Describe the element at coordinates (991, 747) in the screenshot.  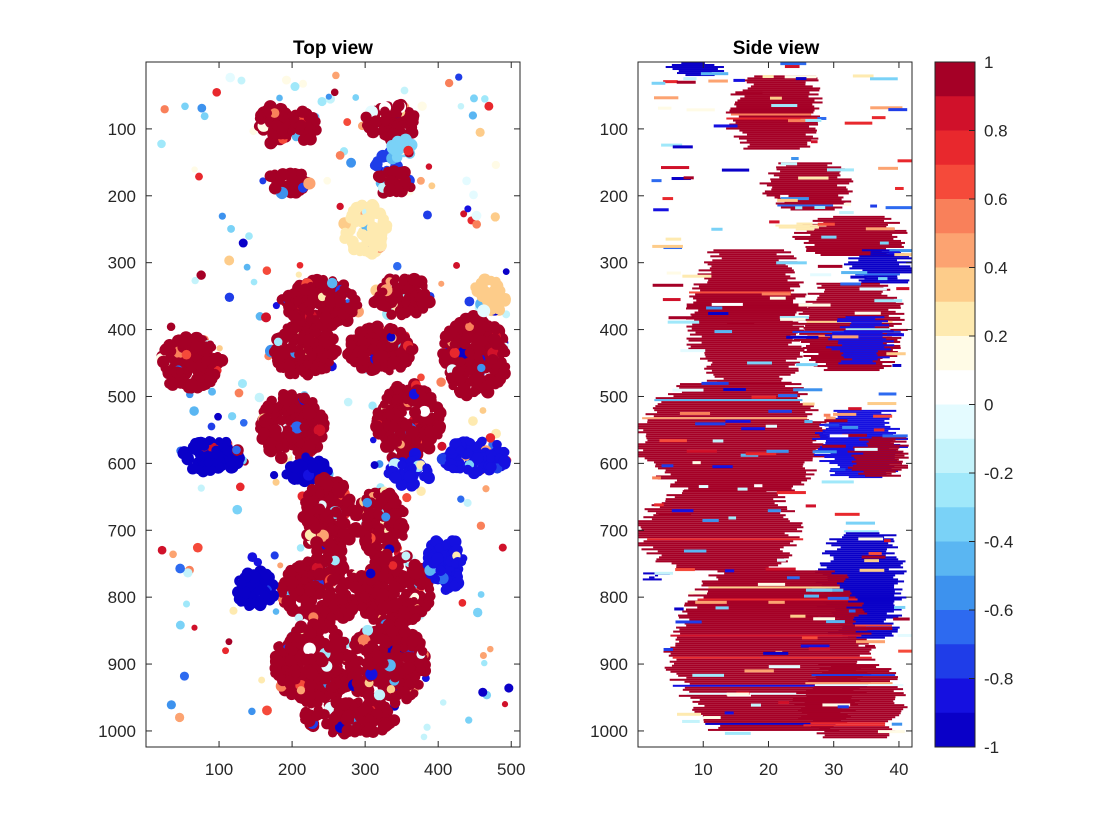
I see `colorbar-tick-label: -1` at that location.